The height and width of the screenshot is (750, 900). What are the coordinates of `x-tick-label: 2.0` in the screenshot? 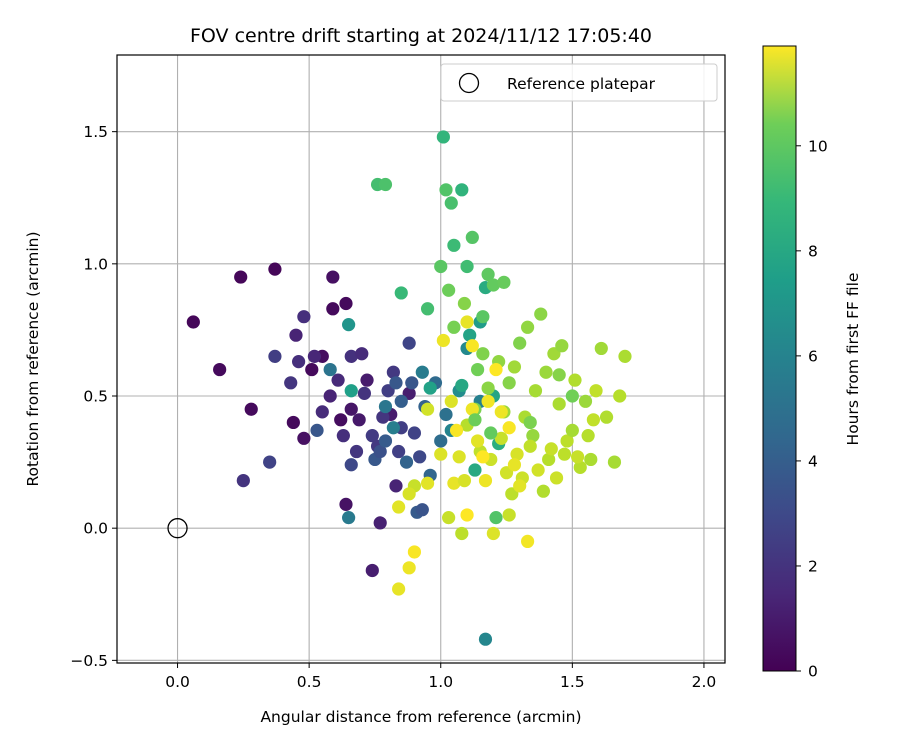 It's located at (704, 682).